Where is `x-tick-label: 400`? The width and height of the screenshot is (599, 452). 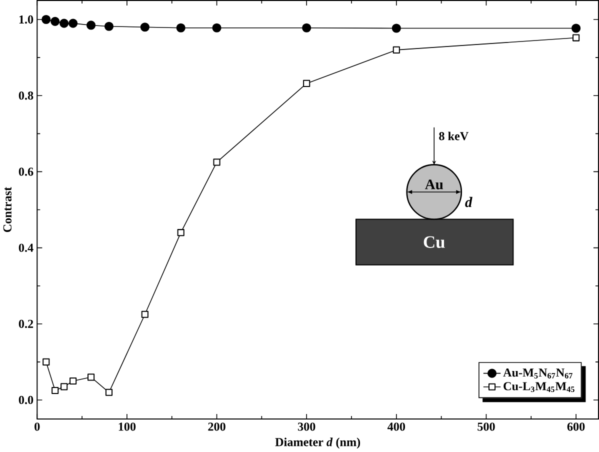 x-tick-label: 400 is located at coordinates (396, 426).